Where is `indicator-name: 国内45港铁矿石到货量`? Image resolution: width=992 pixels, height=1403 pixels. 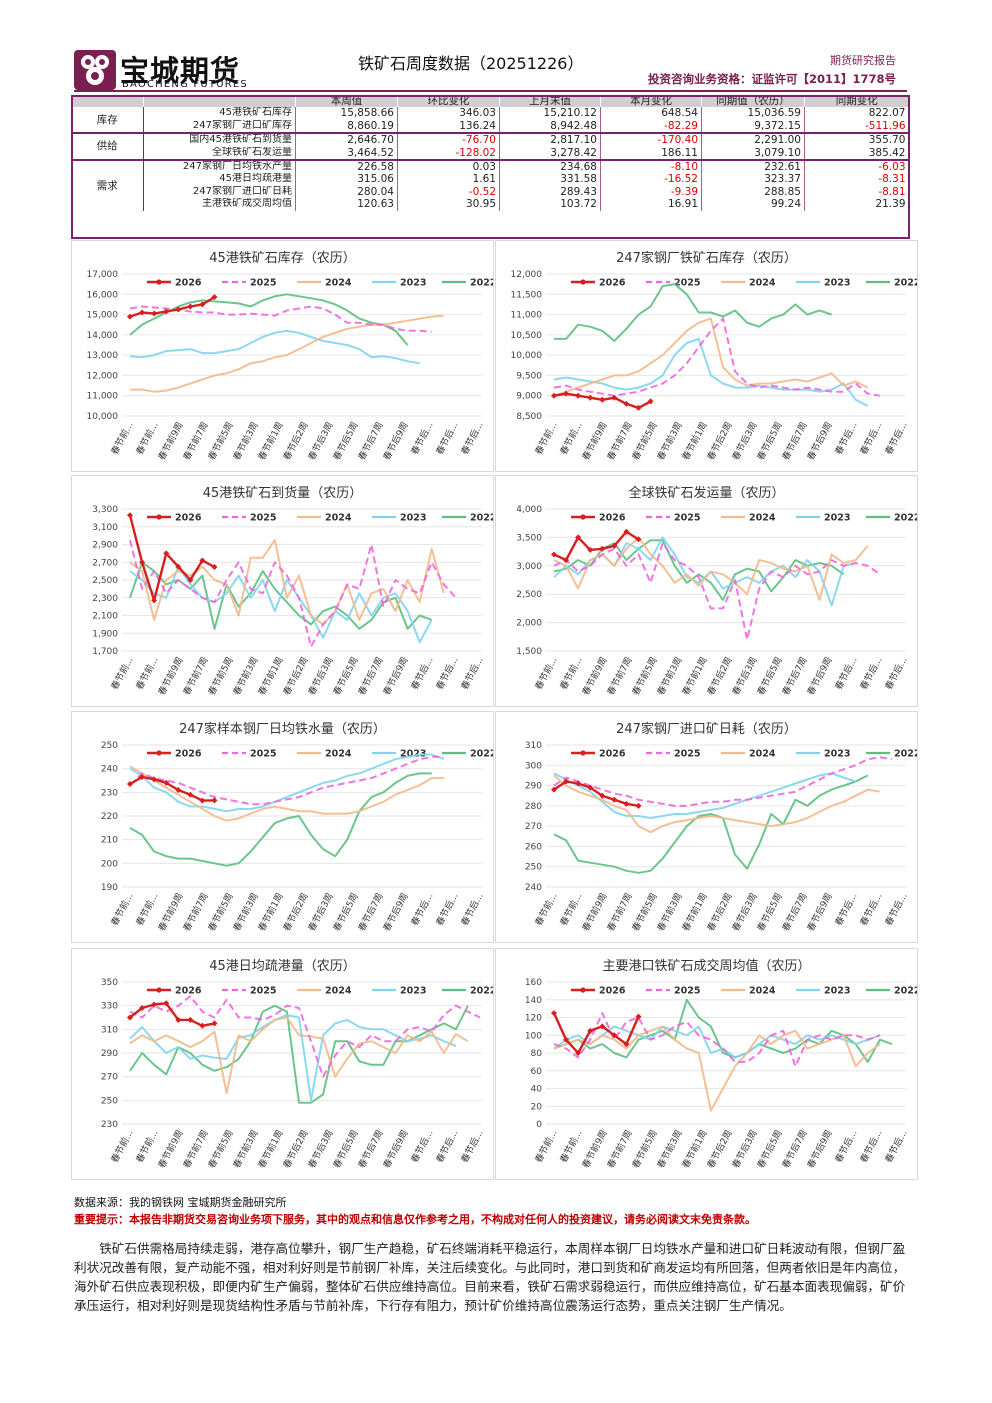 indicator-name: 国内45港铁矿石到货量 is located at coordinates (219, 139).